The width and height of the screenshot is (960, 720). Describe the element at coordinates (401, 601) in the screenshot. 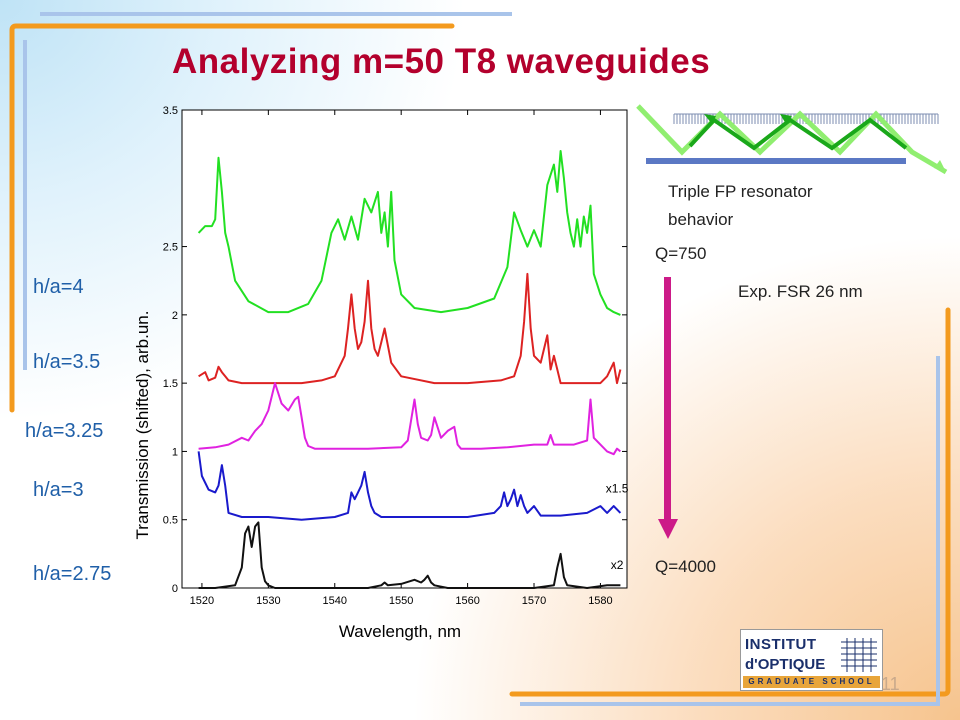

I see `x-tick-label: 1550` at that location.